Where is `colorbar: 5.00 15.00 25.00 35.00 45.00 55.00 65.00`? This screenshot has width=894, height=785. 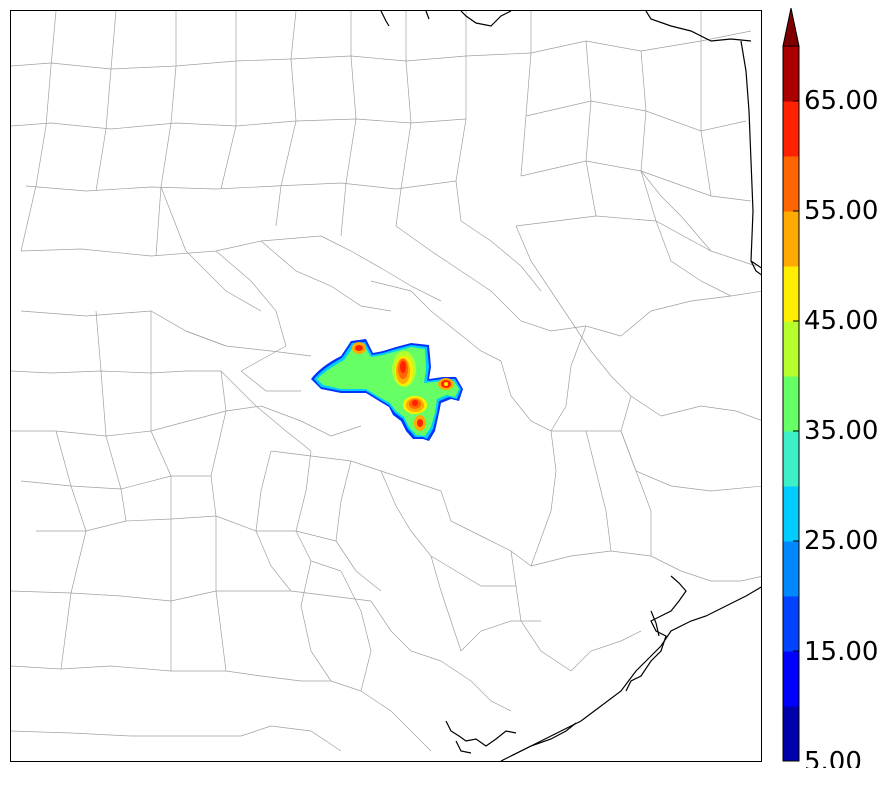
colorbar: 5.00 15.00 25.00 35.00 45.00 55.00 65.00 is located at coordinates (830, 388).